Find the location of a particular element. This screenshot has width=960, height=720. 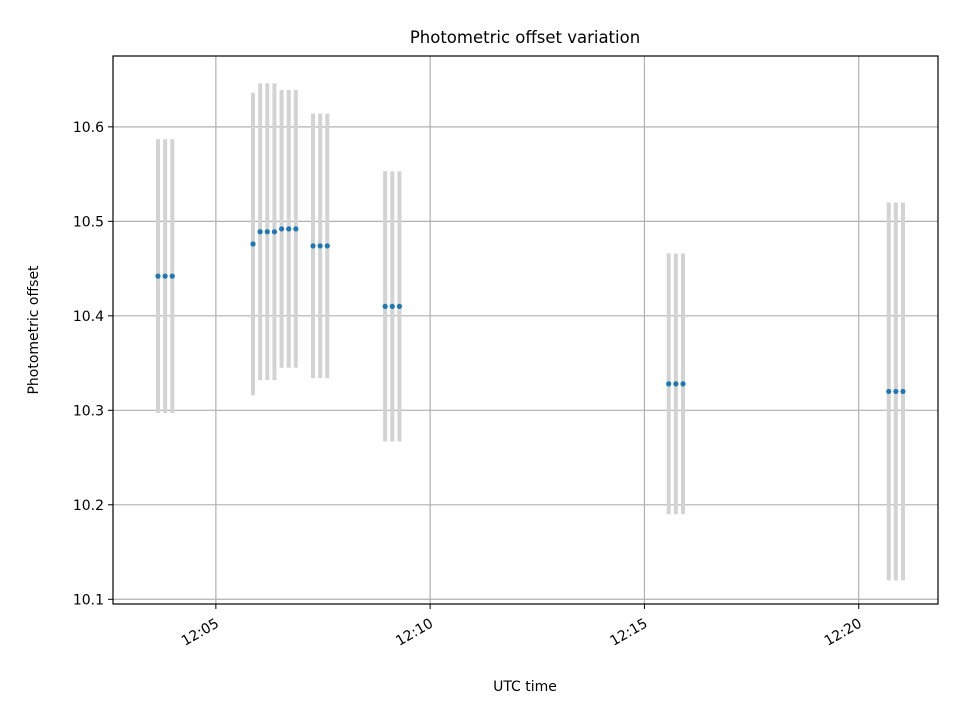

y-tick-label: 10.1 is located at coordinates (88, 600).